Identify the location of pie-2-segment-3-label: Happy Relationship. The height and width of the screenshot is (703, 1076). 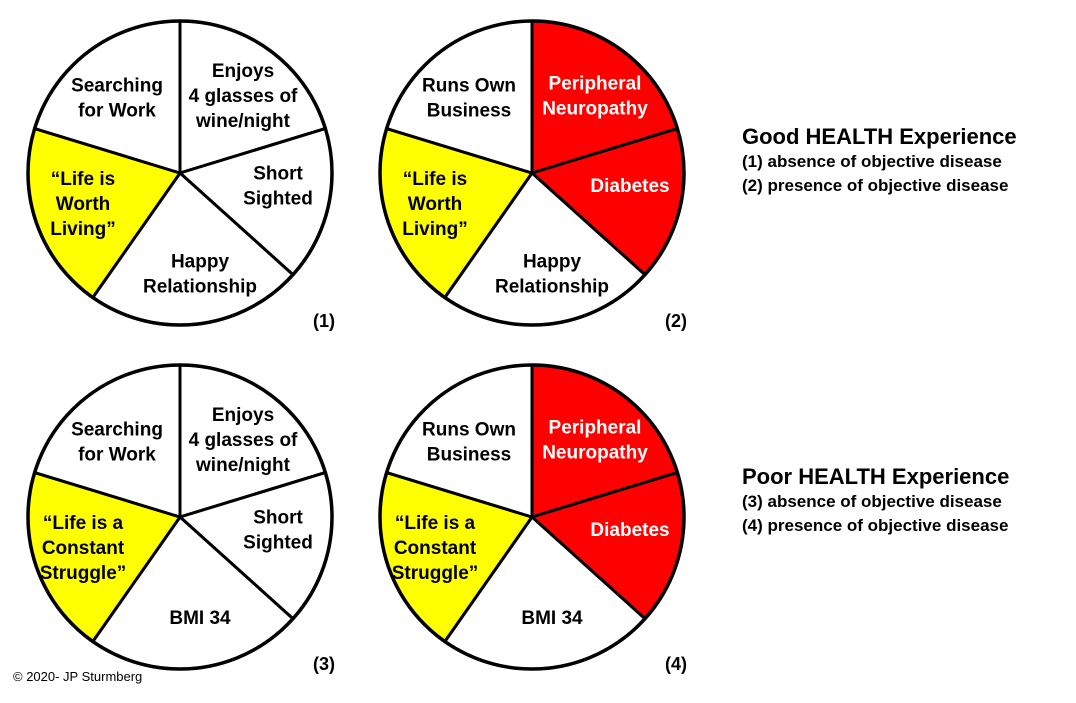
(552, 275).